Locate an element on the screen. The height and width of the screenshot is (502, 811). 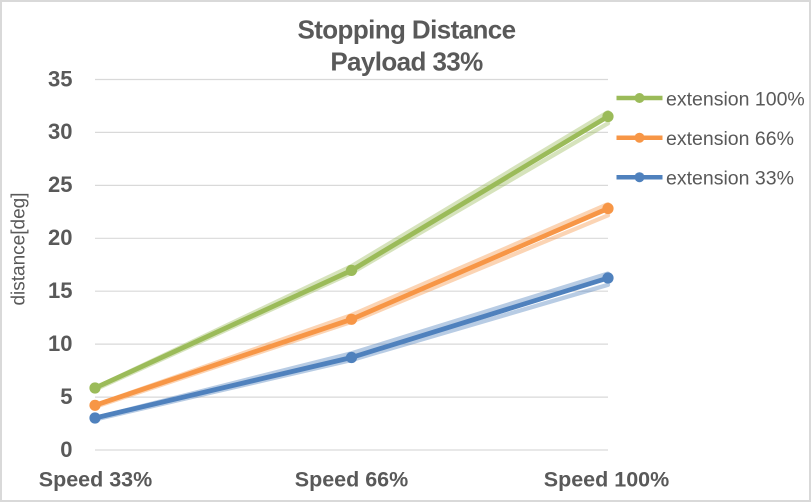
svg-text: 0 is located at coordinates (66, 449).